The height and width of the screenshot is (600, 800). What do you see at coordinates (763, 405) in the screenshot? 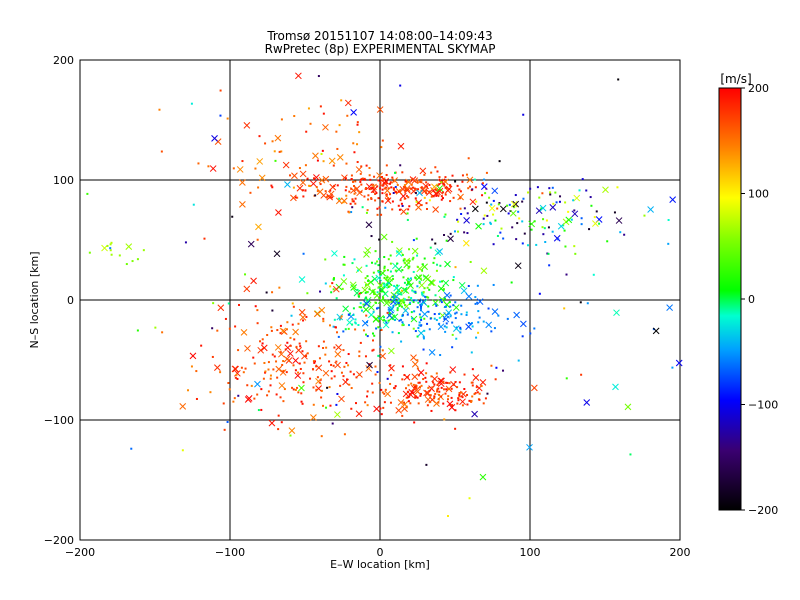
I see `colorbar-tick-label: −100` at bounding box center [763, 405].